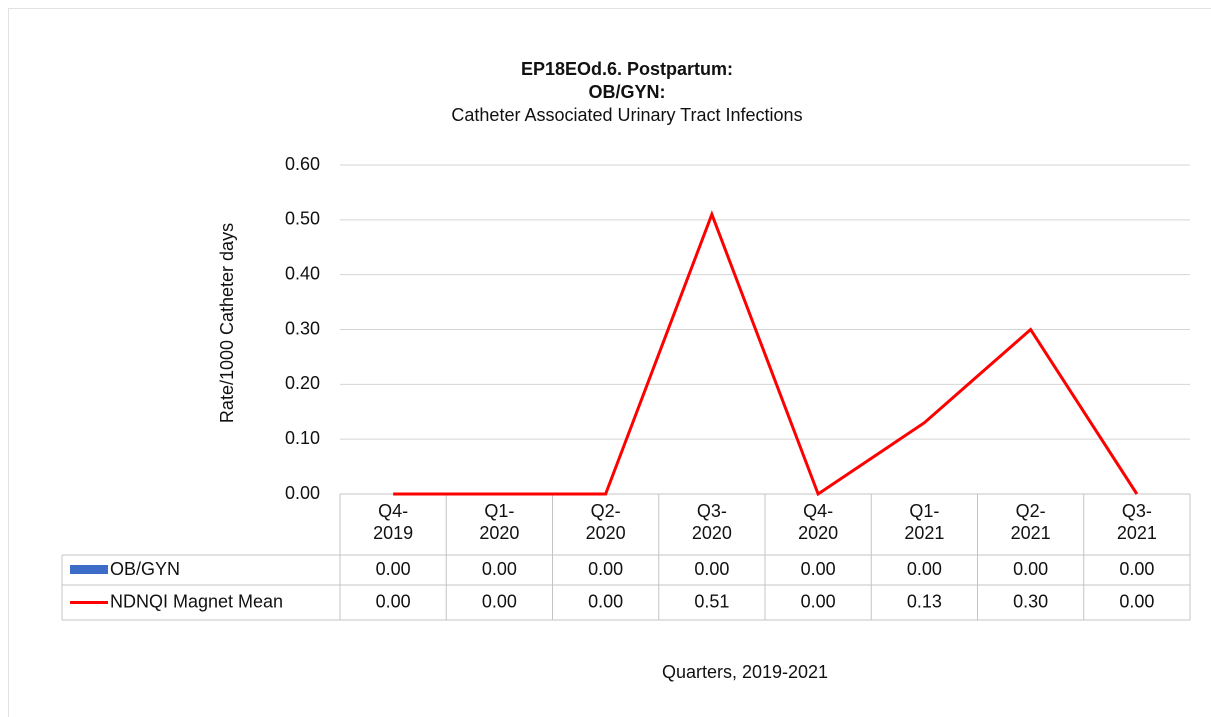  I want to click on x-tick-label: Q4-2020, so click(818, 522).